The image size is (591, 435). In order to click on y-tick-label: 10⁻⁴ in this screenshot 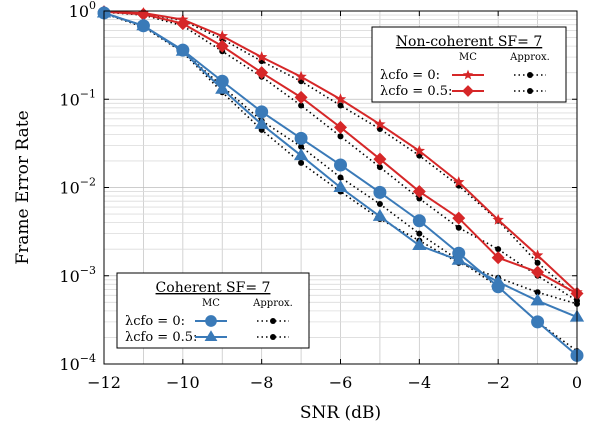, I will do `click(77, 363)`.